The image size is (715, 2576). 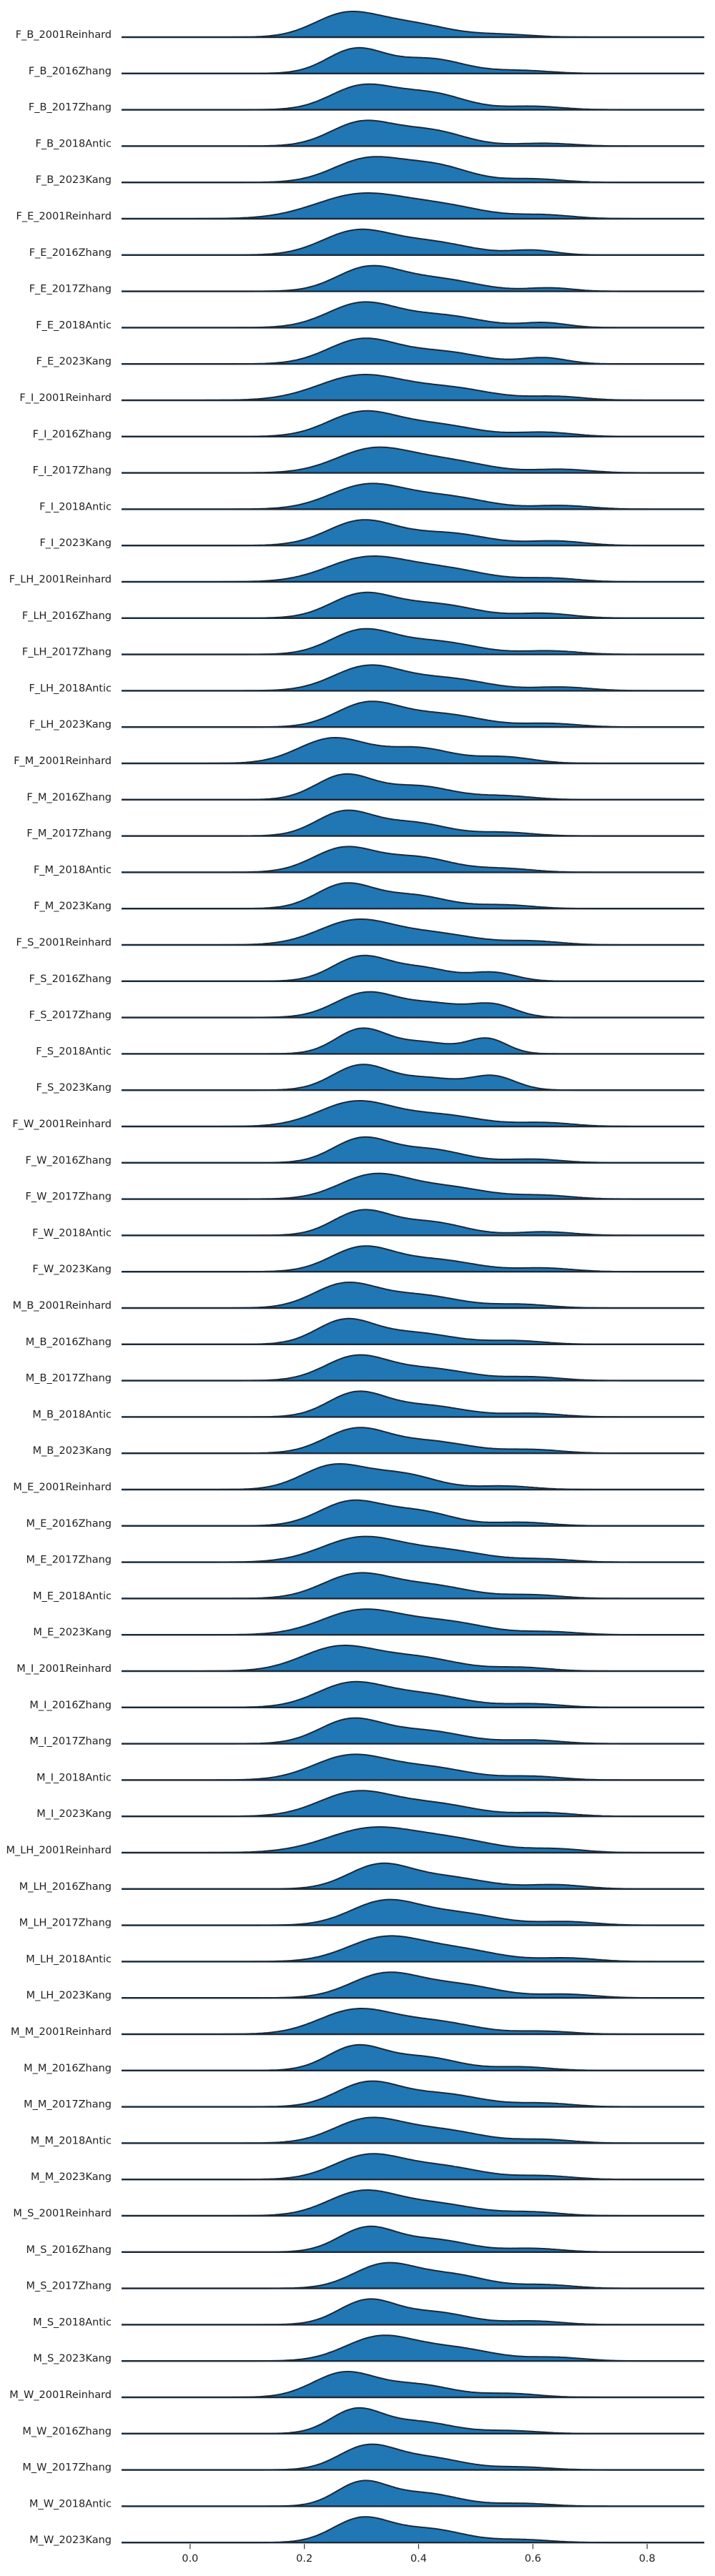 I want to click on ridge-M_I_2018Antic: M_I_2018Antic, so click(x=370, y=1768).